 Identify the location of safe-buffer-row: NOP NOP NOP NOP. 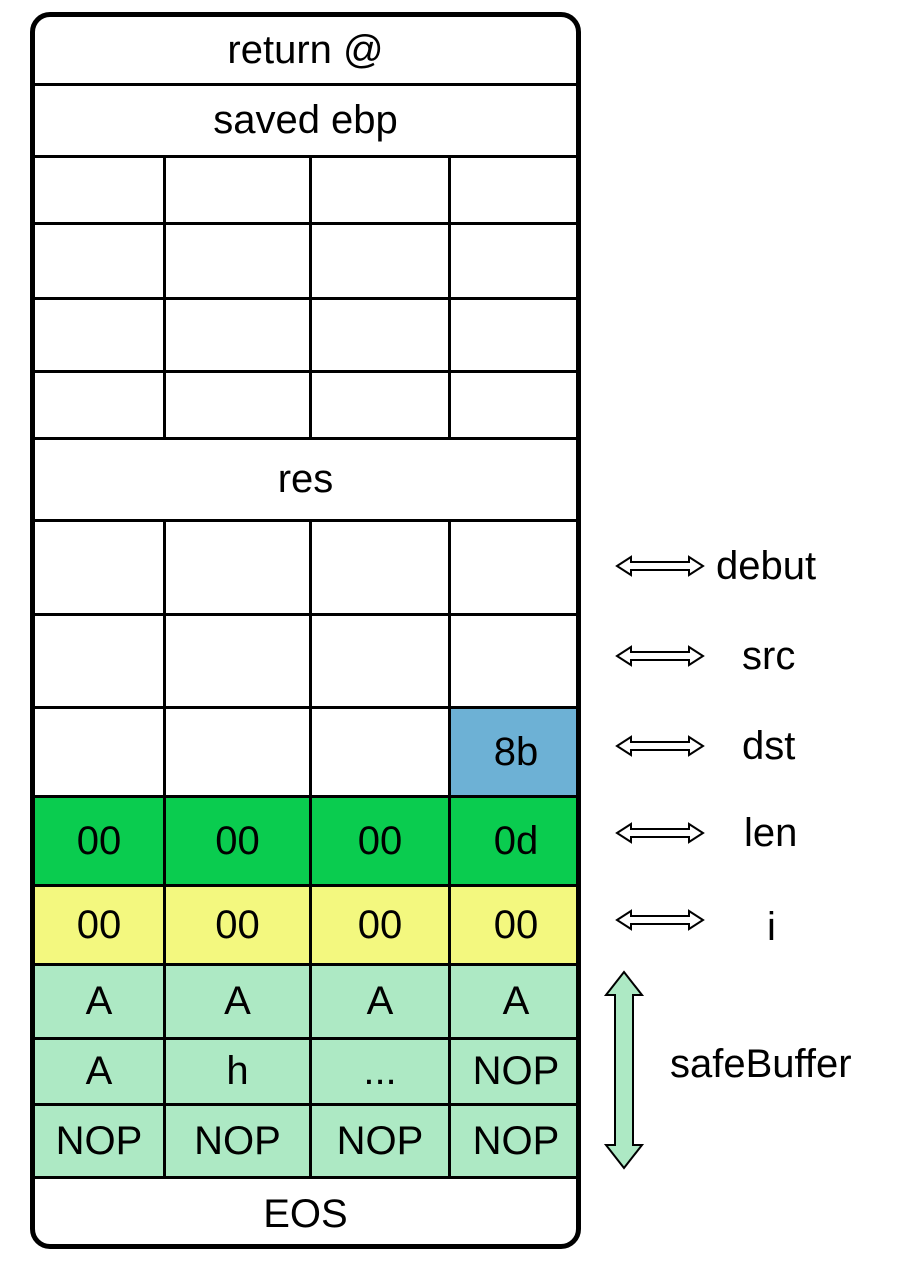
(305, 1139).